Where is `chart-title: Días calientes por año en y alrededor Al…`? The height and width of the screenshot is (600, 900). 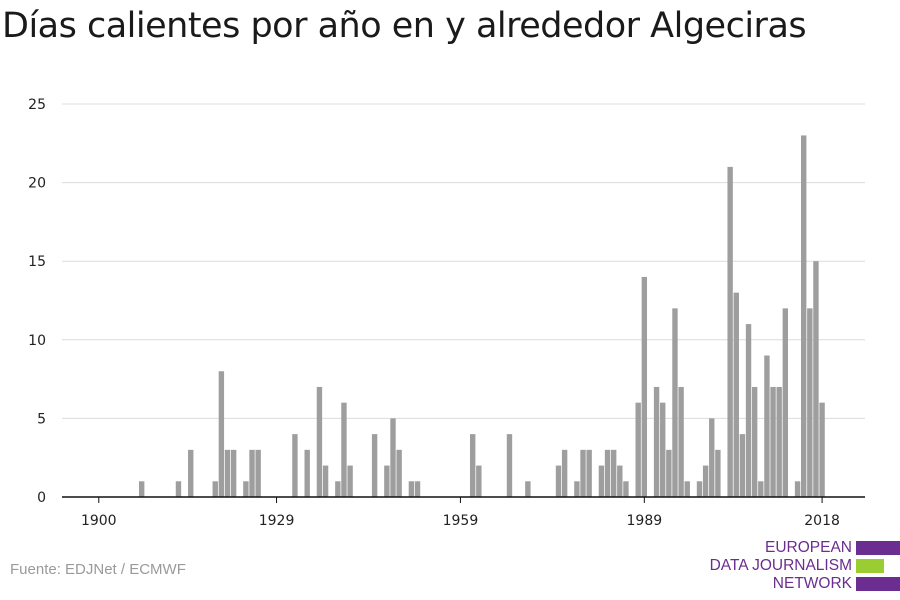 chart-title: Días calientes por año en y alrededor Al… is located at coordinates (404, 26).